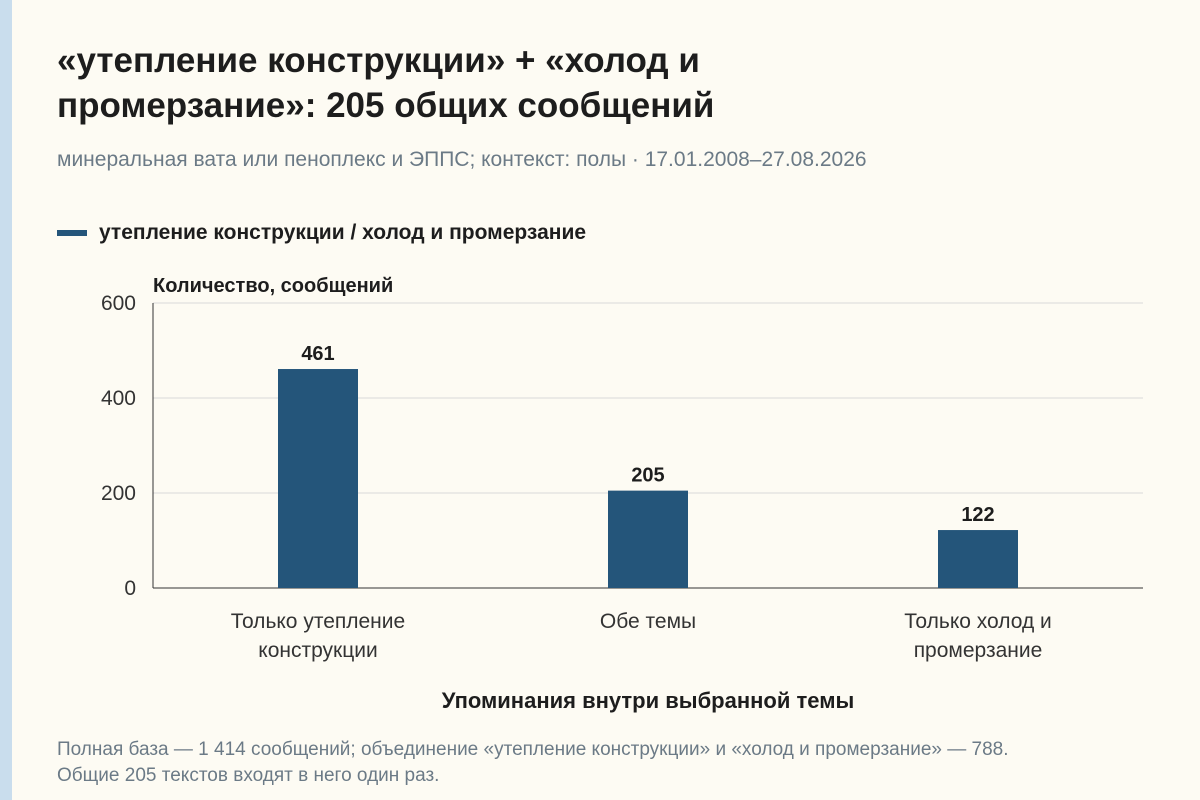 Image resolution: width=1200 pixels, height=800 pixels. What do you see at coordinates (118, 398) in the screenshot?
I see `y-tick-label: 400` at bounding box center [118, 398].